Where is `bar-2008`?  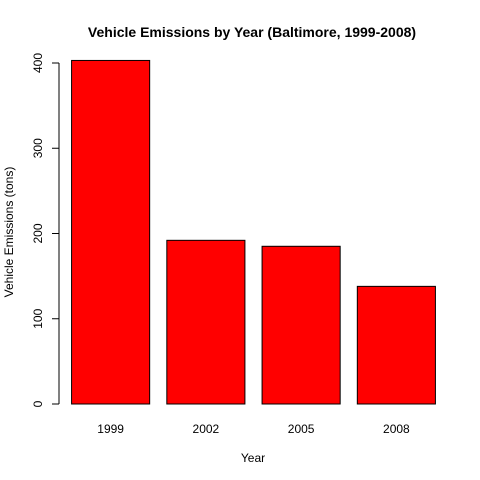 bar-2008 is located at coordinates (396, 345).